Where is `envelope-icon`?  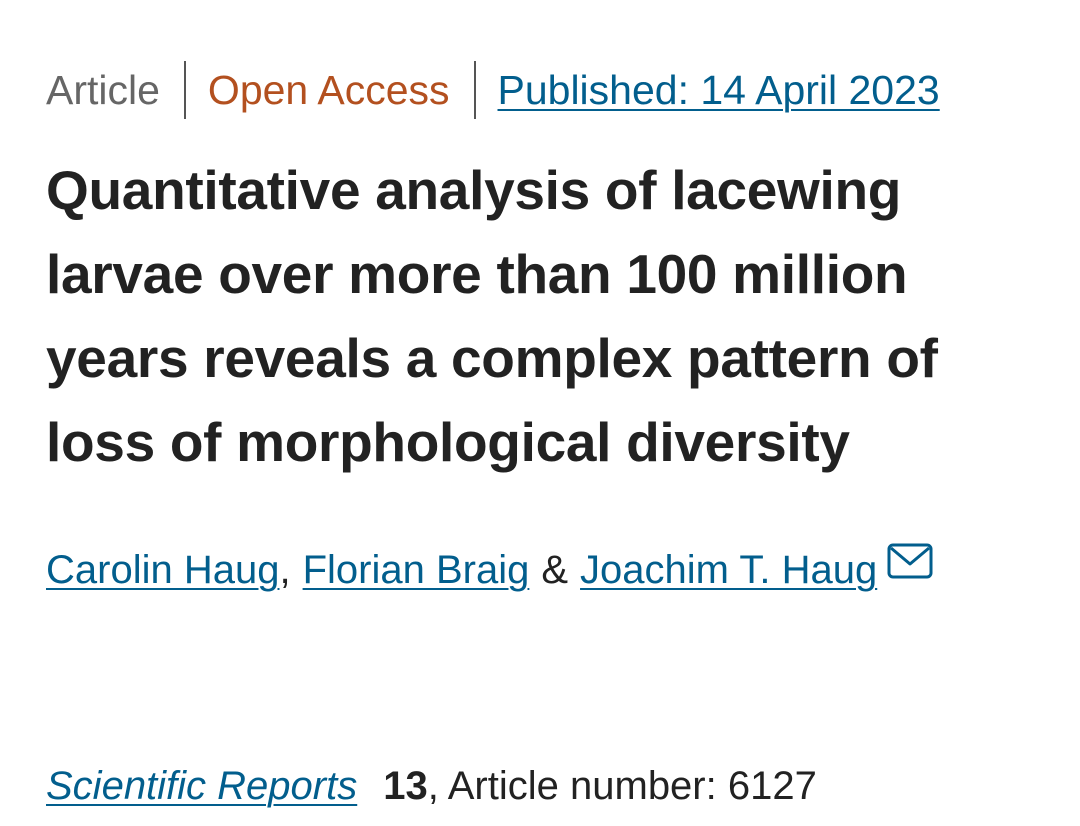
envelope-icon is located at coordinates (910, 561).